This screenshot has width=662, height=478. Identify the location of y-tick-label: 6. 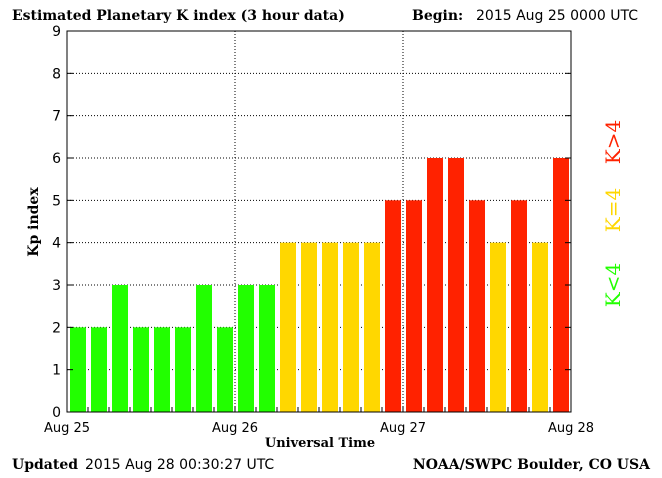
(56, 159).